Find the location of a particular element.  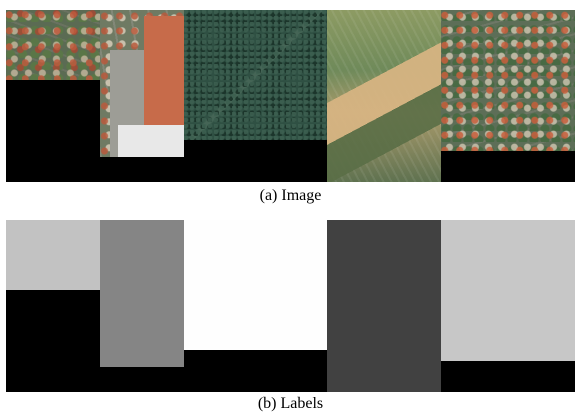

image-caption: (a) Image is located at coordinates (290, 195).